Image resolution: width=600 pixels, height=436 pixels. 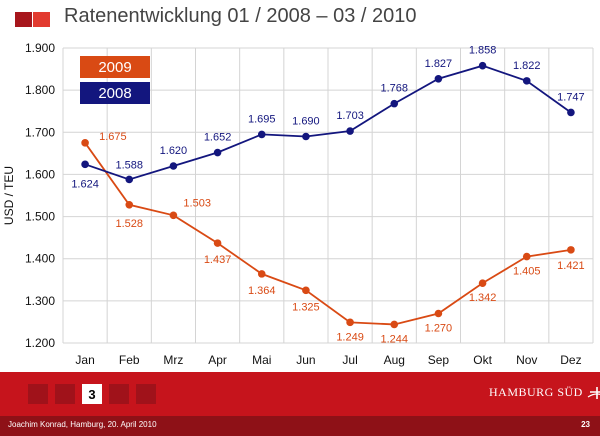 What do you see at coordinates (585, 424) in the screenshot?
I see `page-number: 23` at bounding box center [585, 424].